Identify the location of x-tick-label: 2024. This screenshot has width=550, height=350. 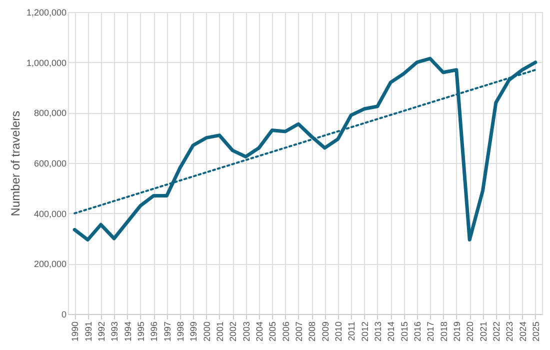
(523, 332).